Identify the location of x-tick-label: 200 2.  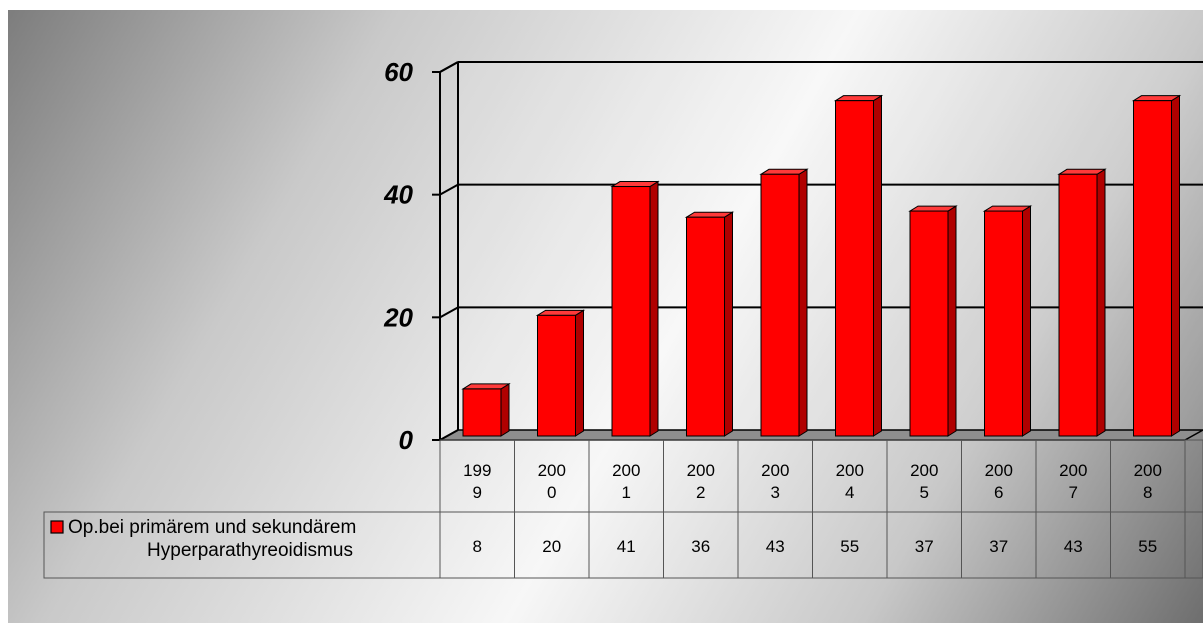
(701, 481).